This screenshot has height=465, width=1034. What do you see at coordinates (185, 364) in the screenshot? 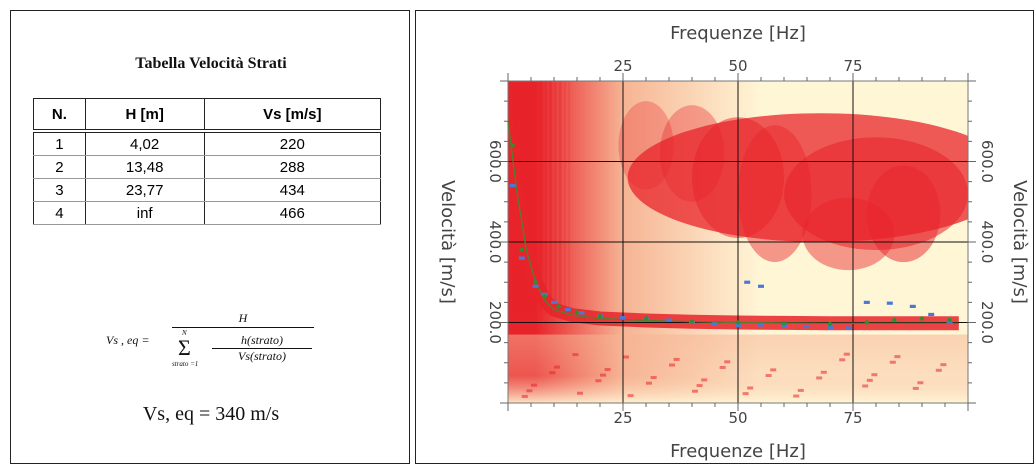
I see `sum-lower-limit: strato =1` at bounding box center [185, 364].